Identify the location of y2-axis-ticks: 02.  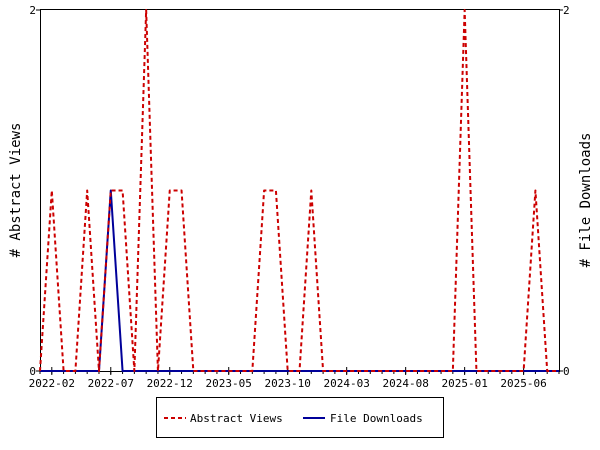
(564, 191).